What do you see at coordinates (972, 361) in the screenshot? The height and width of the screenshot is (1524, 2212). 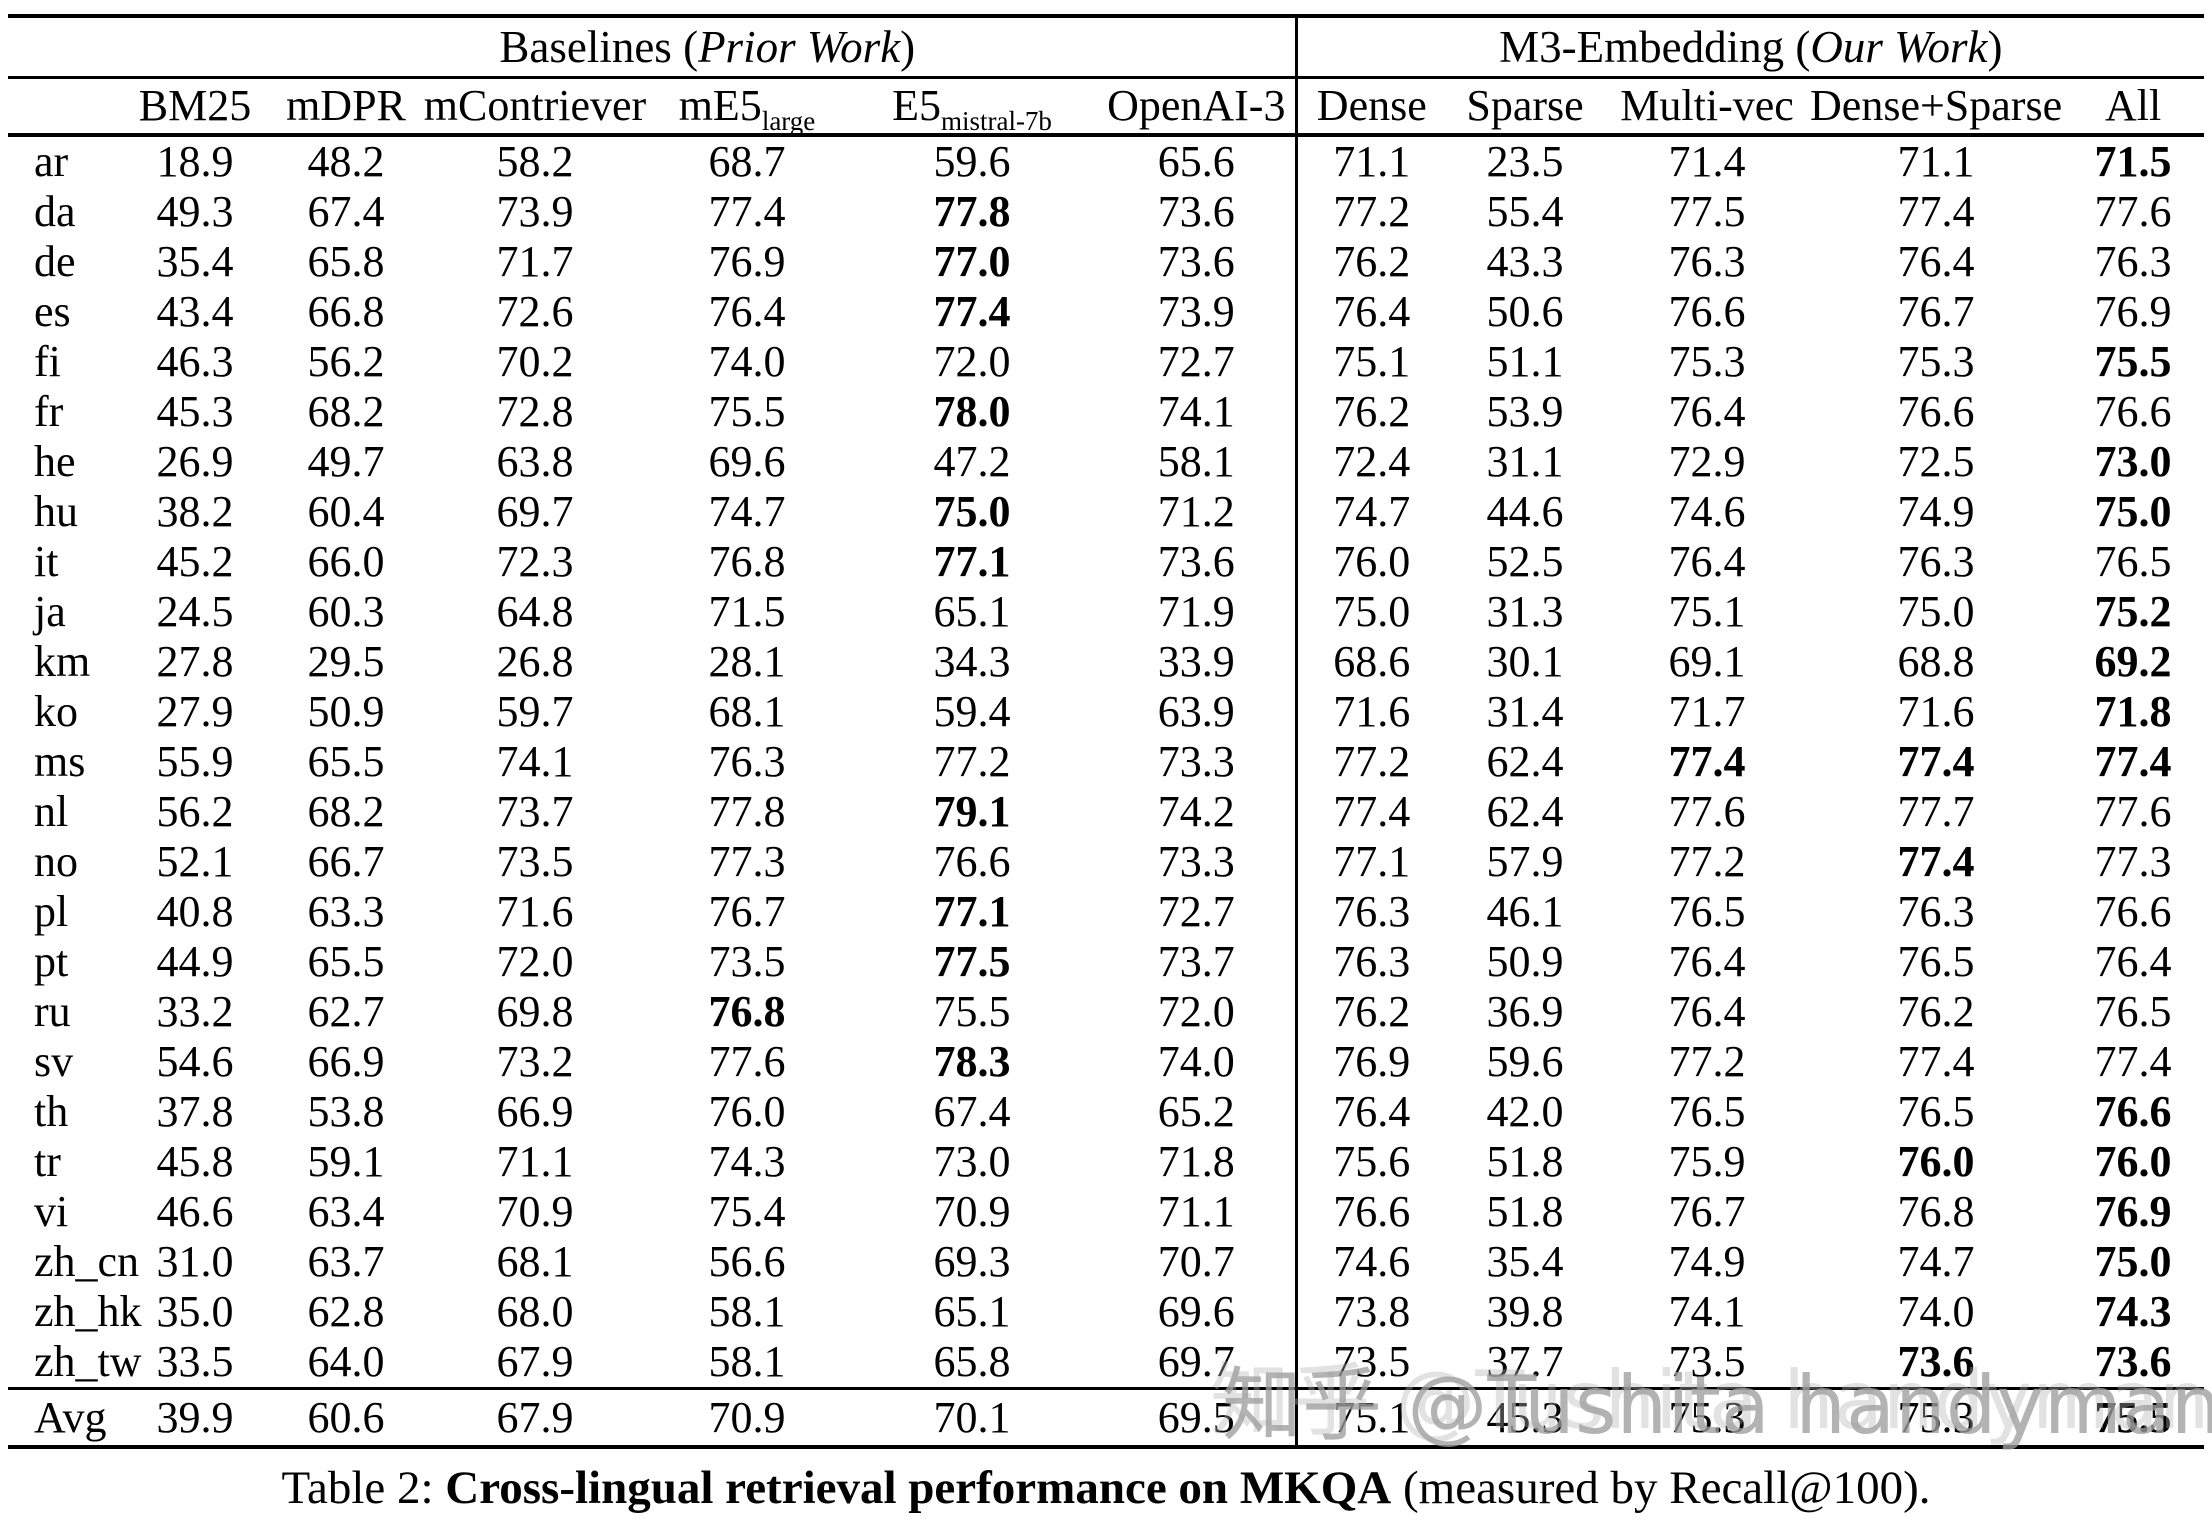 I see `table-cell: 72.0` at bounding box center [972, 361].